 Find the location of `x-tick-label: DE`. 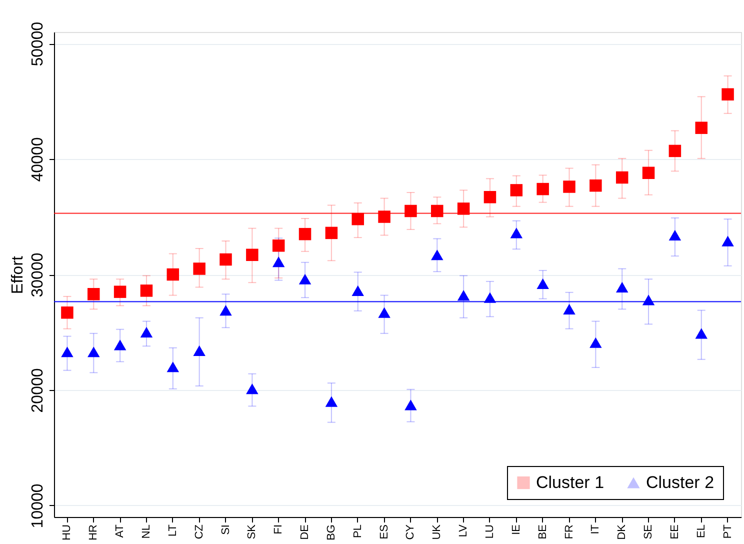

x-tick-label: DE is located at coordinates (305, 532).